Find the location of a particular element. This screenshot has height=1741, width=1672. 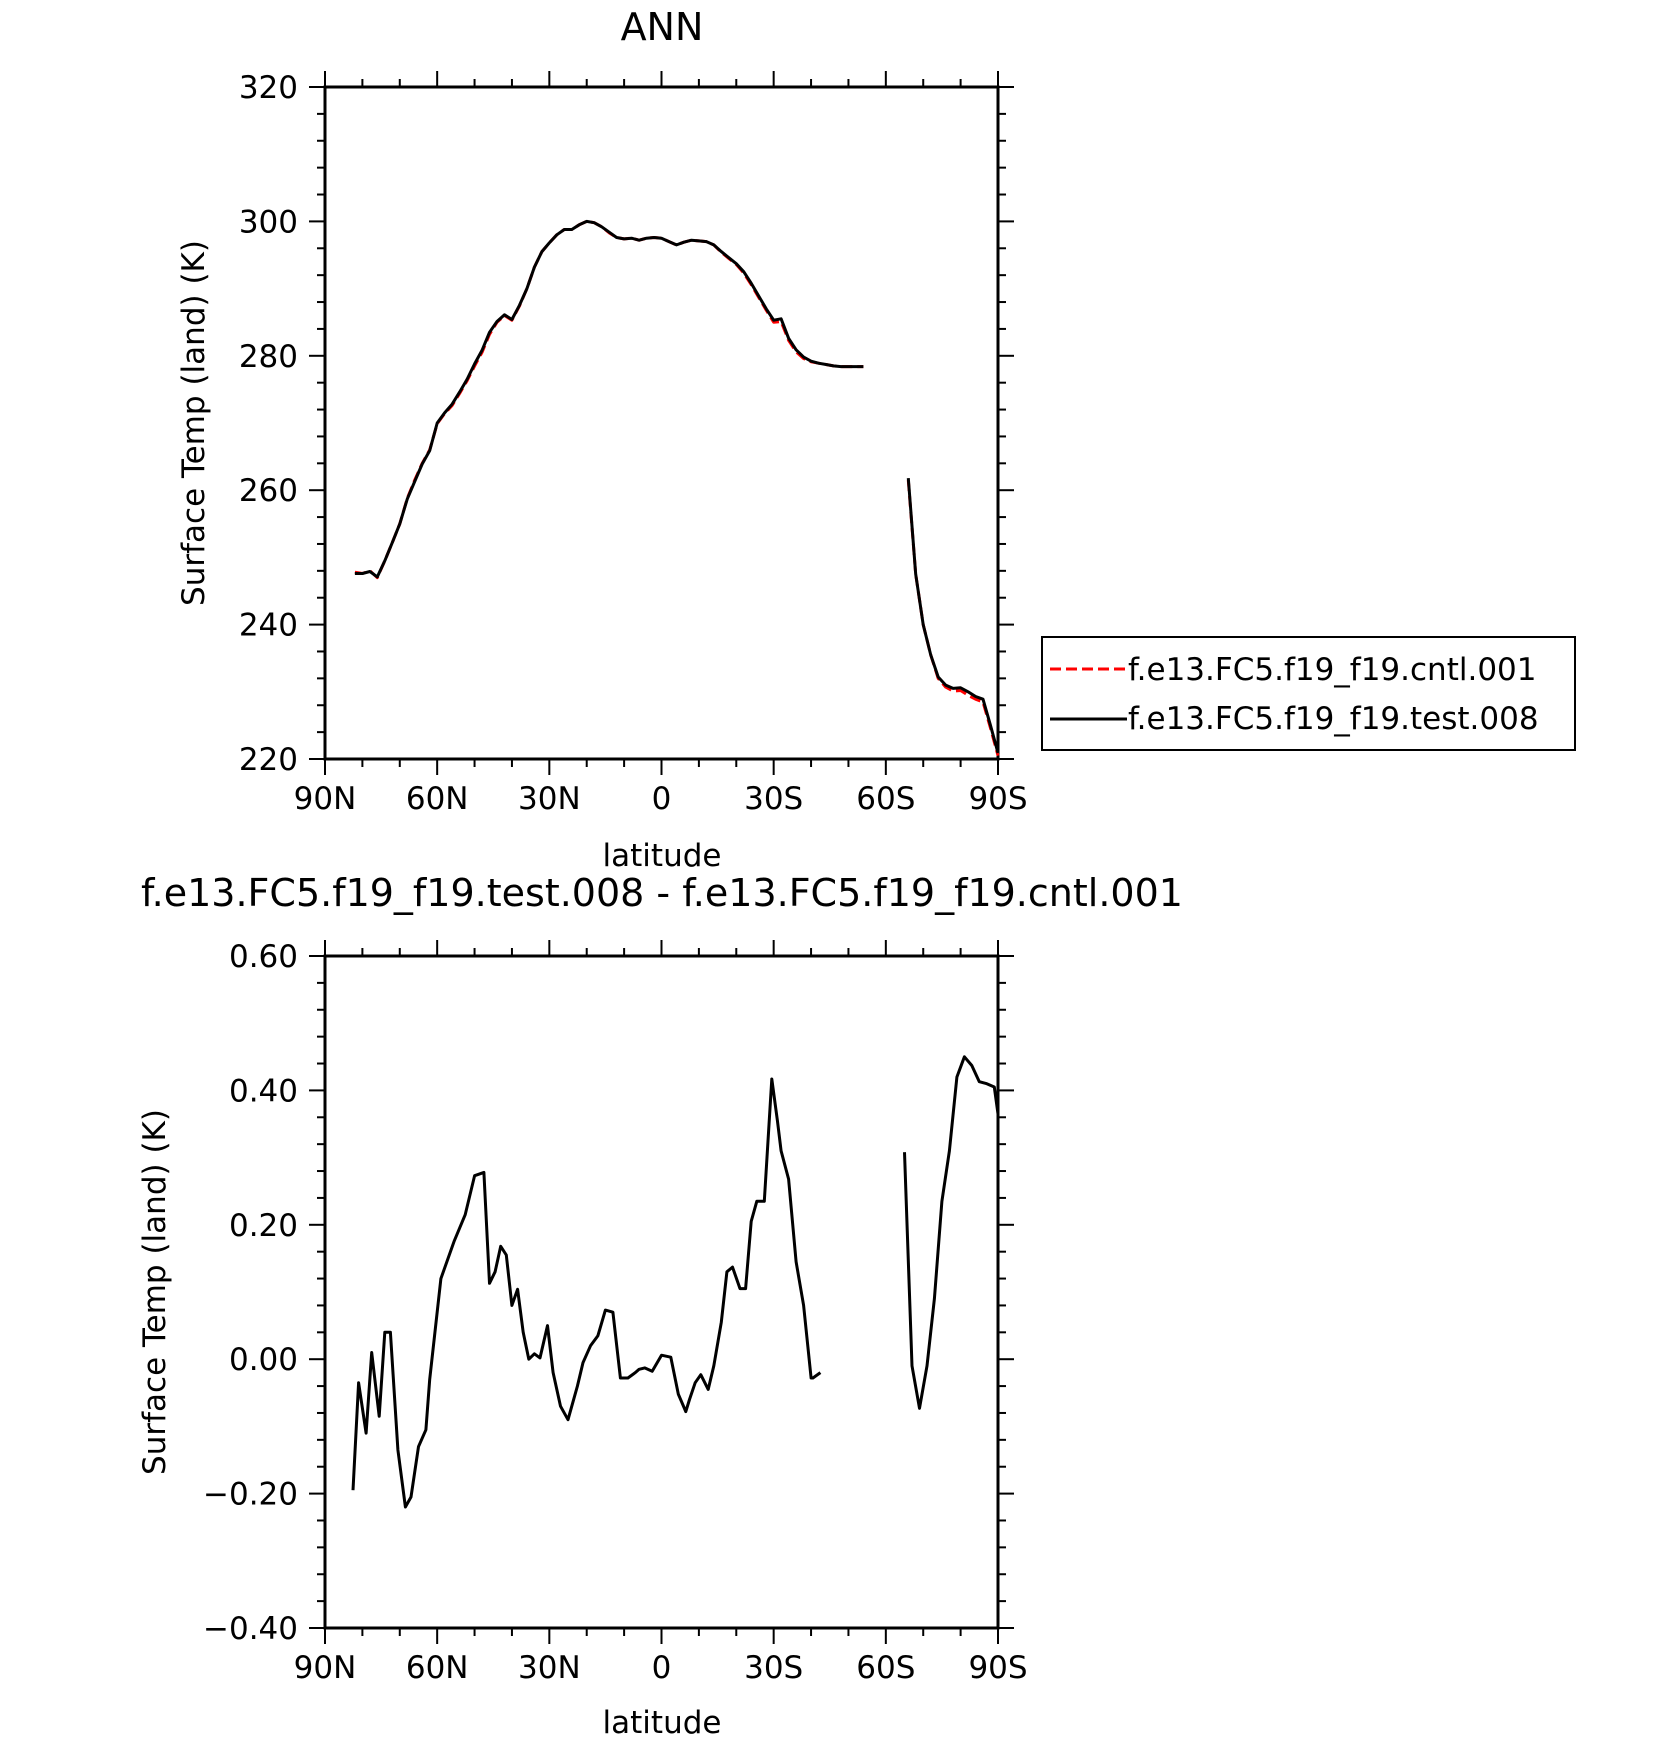

y-tick-label: 0.40 is located at coordinates (263, 1091).